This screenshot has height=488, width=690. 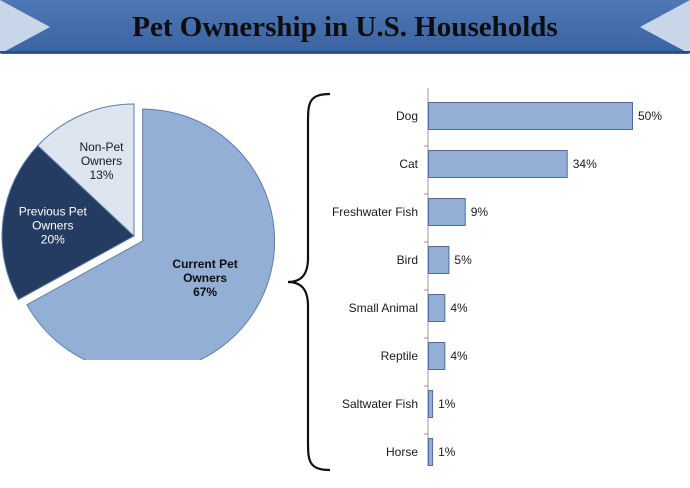 I want to click on bar-cat, so click(x=498, y=164).